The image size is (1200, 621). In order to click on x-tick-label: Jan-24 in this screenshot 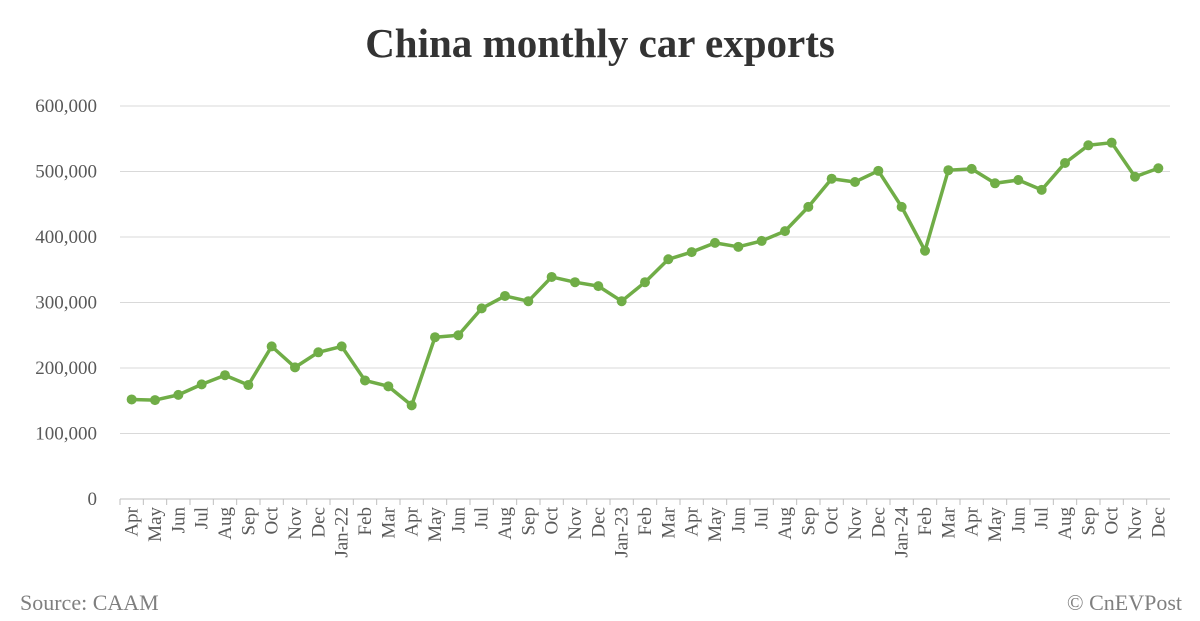, I will do `click(902, 532)`.